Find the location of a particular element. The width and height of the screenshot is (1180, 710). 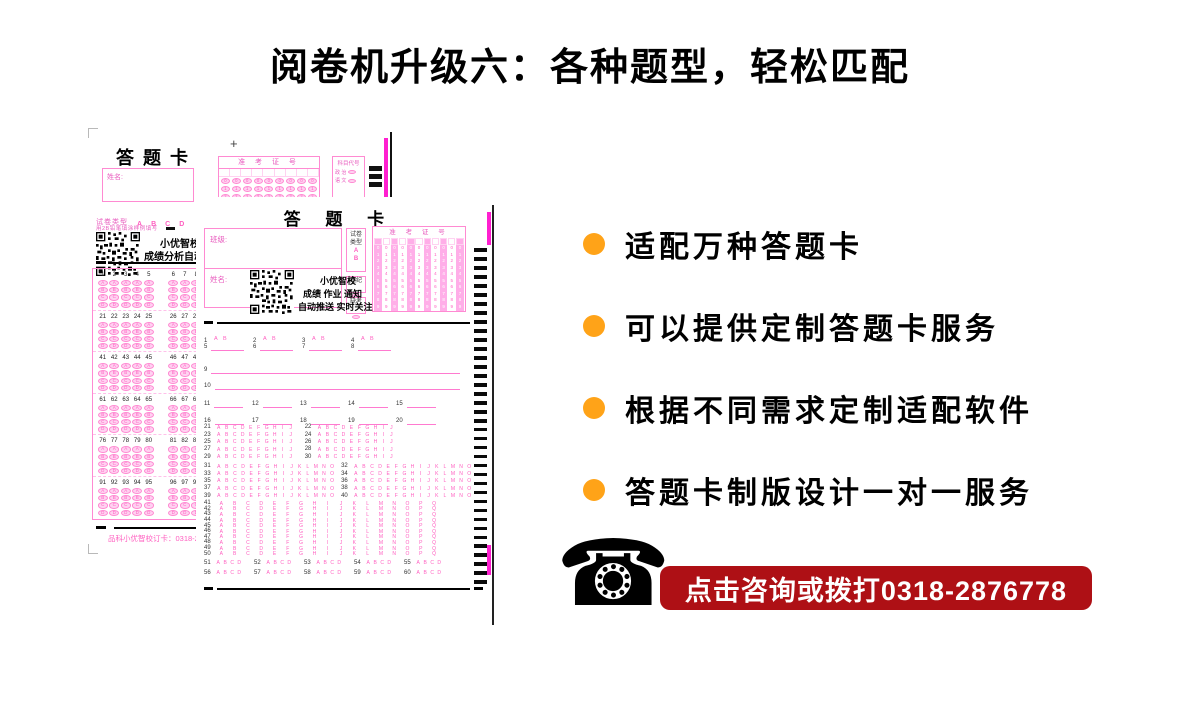

question-item: 17 is located at coordinates (276, 421).